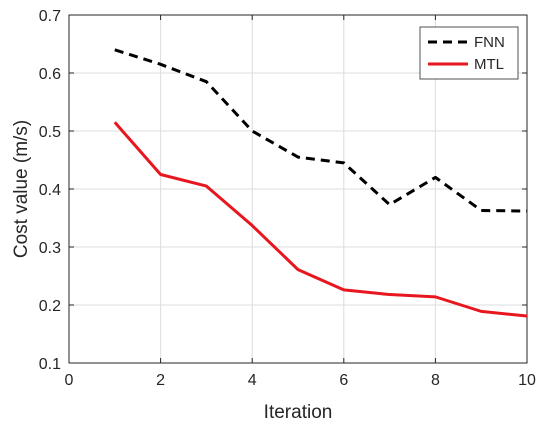 The image size is (550, 431). I want to click on y-tick-label: 0.5, so click(50, 132).